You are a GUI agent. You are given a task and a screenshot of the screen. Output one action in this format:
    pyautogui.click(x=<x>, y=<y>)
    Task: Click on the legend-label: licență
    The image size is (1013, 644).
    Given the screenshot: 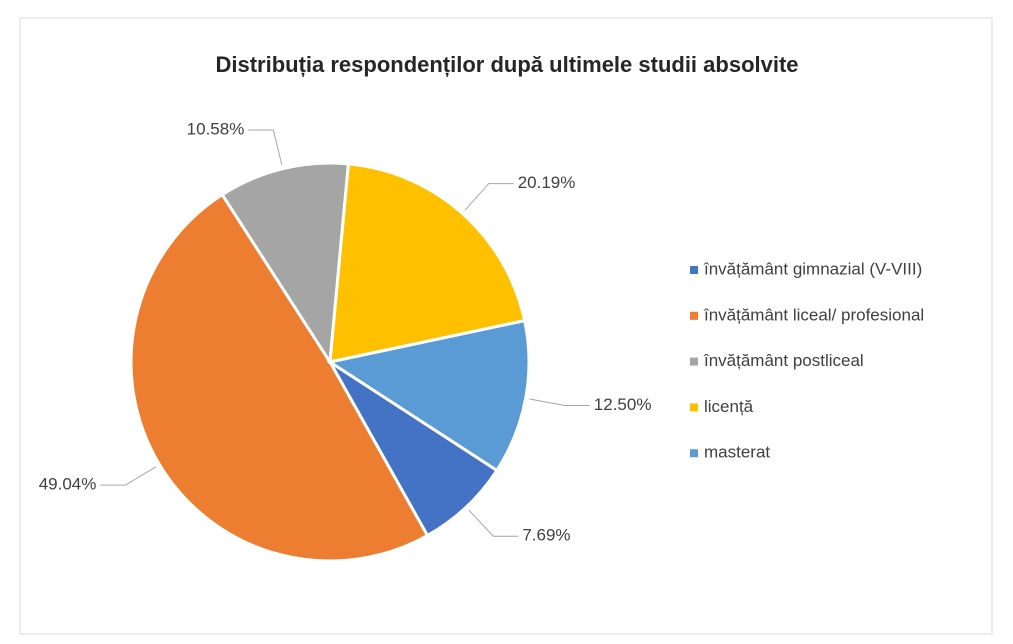 What is the action you would take?
    pyautogui.click(x=729, y=406)
    